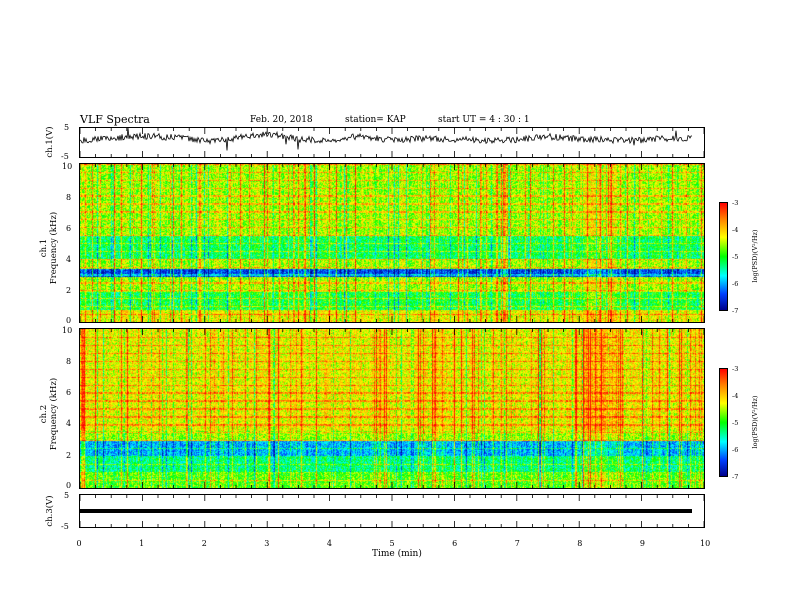 Image resolution: width=792 pixels, height=612 pixels. Describe the element at coordinates (69, 290) in the screenshot. I see `ch1-freq-tick-2: 2` at that location.